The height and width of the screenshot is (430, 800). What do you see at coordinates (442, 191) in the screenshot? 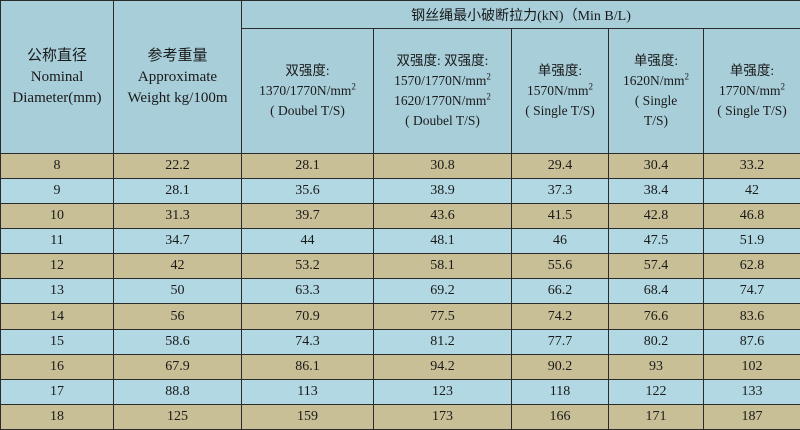
I see `breaking-load-cell: 38.9` at bounding box center [442, 191].